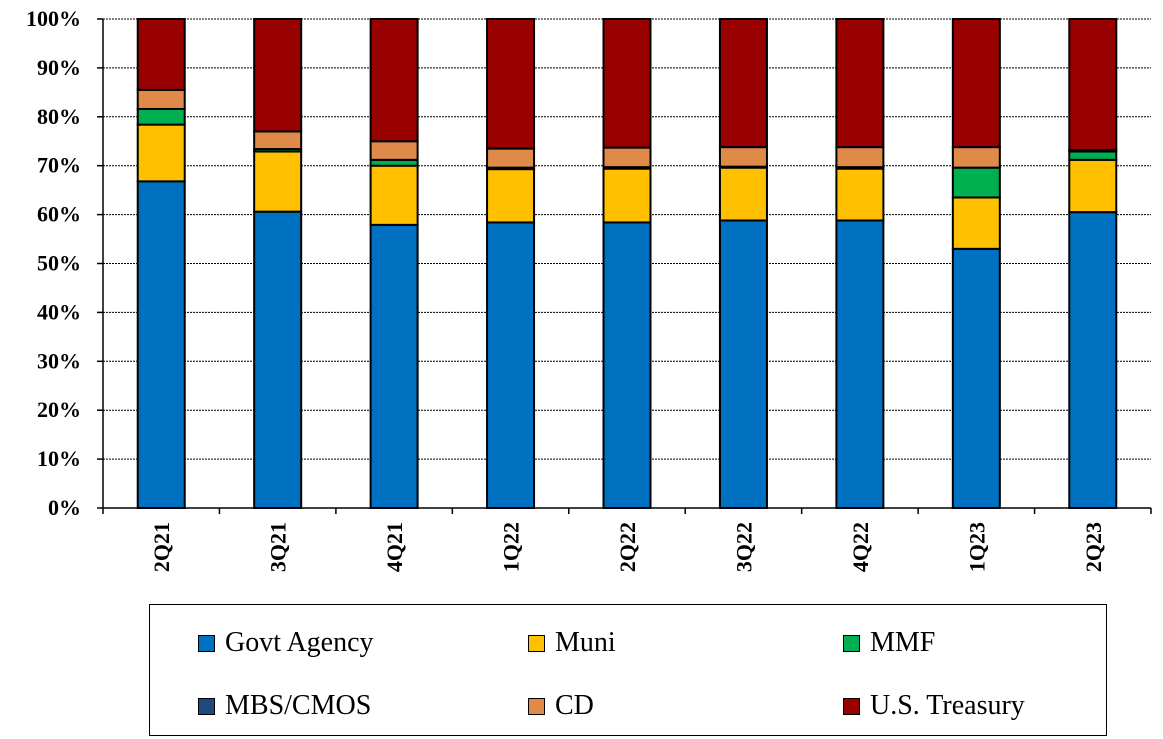 The image size is (1163, 739). I want to click on bar-segment-govt-agency-3q21, so click(278, 360).